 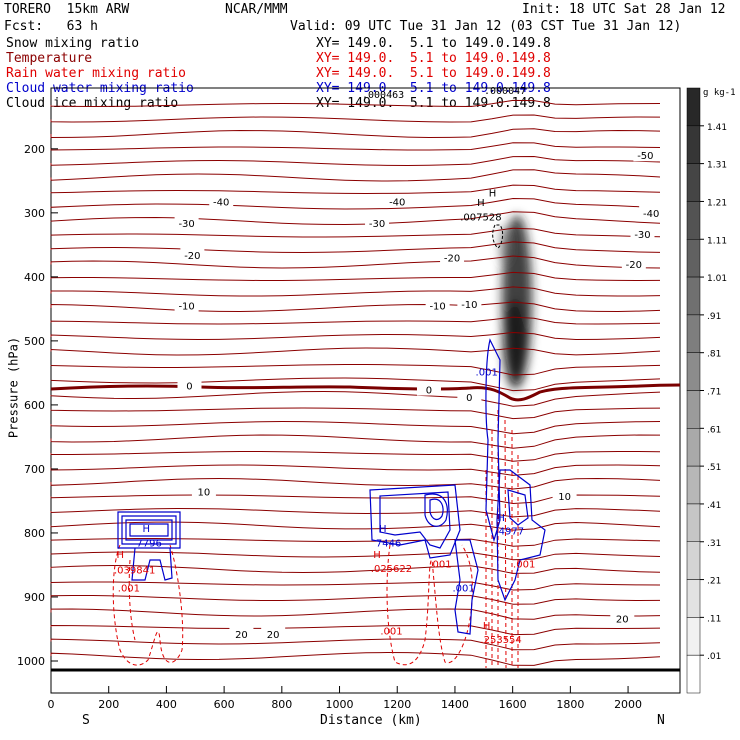 I want to click on colorbar-tick-label: .81, so click(x=714, y=355).